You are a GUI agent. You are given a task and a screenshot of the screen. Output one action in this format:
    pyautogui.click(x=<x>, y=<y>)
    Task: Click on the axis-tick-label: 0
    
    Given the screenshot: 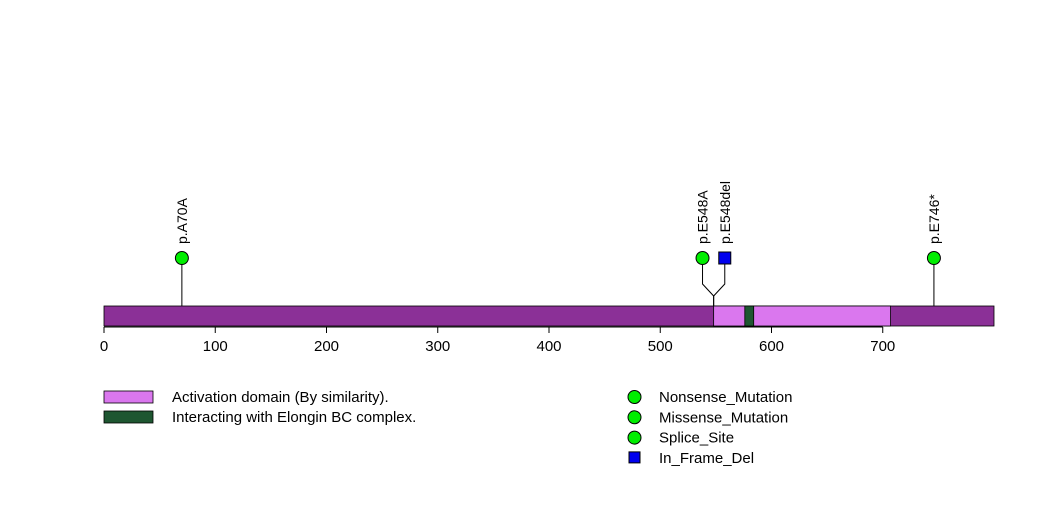 What is the action you would take?
    pyautogui.click(x=104, y=346)
    